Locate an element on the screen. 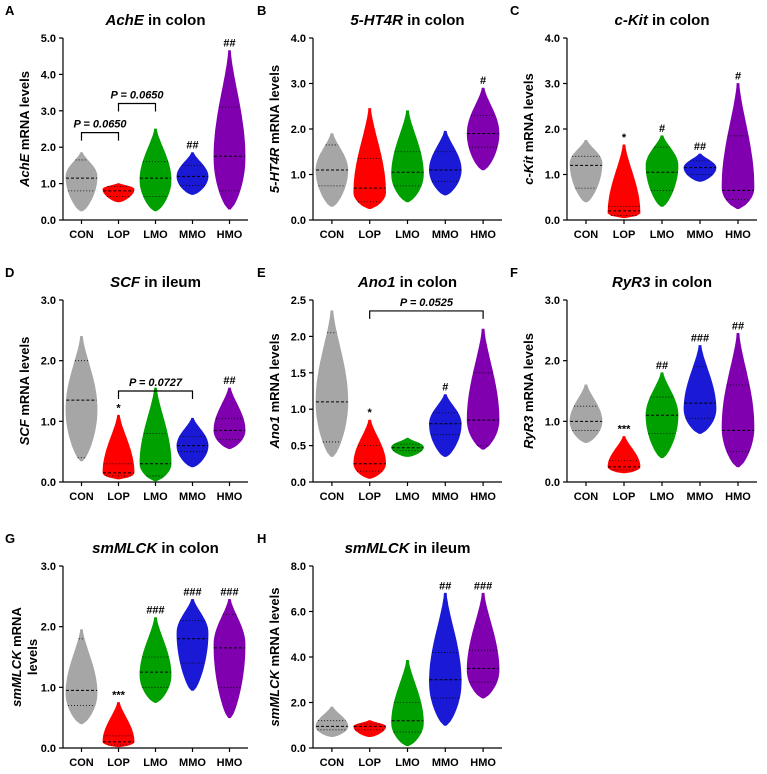  y-axis-label-gene: 5-HT4R is located at coordinates (274, 170).